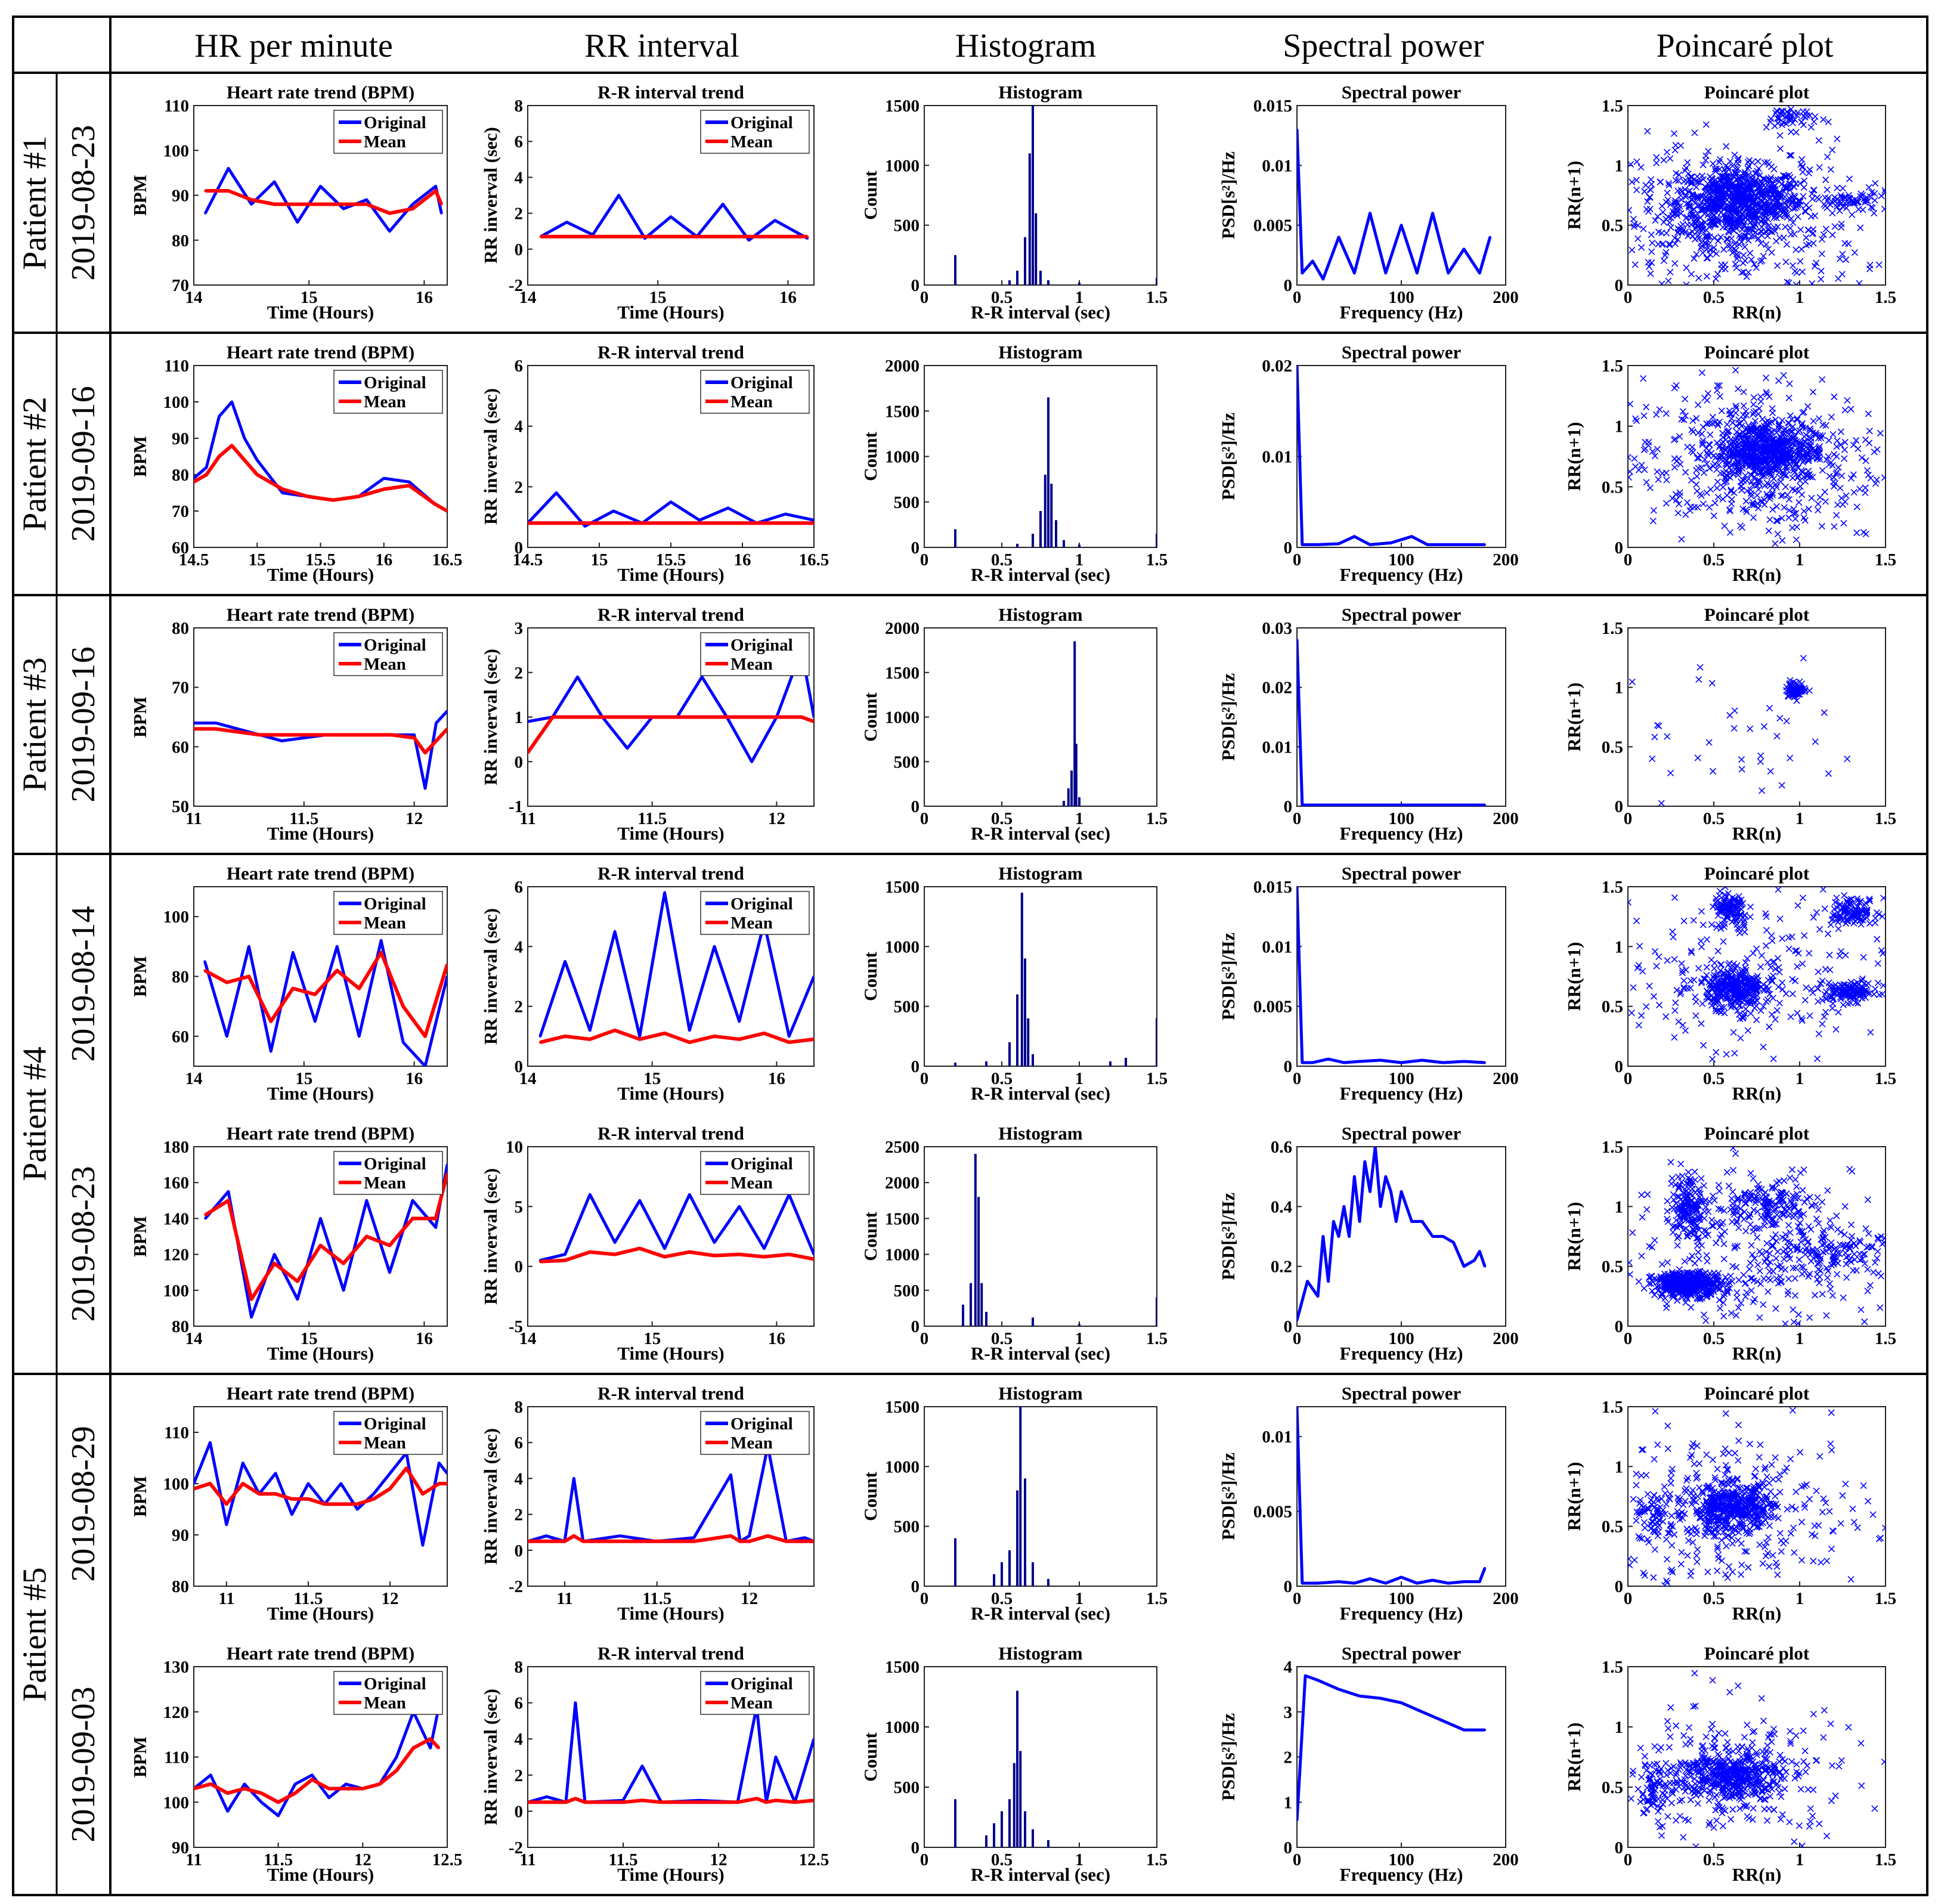 The height and width of the screenshot is (1904, 1938). What do you see at coordinates (320, 478) in the screenshot?
I see `series-line-mean` at bounding box center [320, 478].